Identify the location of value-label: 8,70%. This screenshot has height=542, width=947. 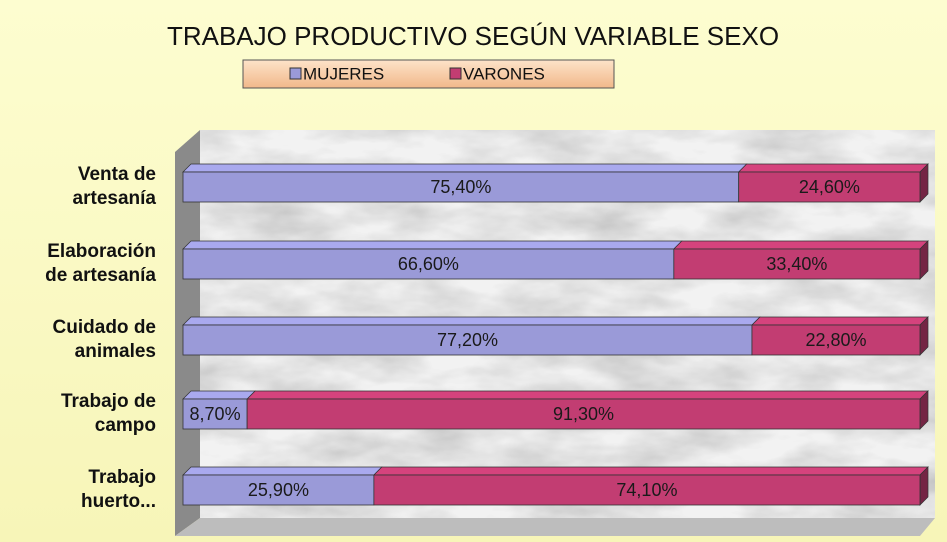
(215, 414).